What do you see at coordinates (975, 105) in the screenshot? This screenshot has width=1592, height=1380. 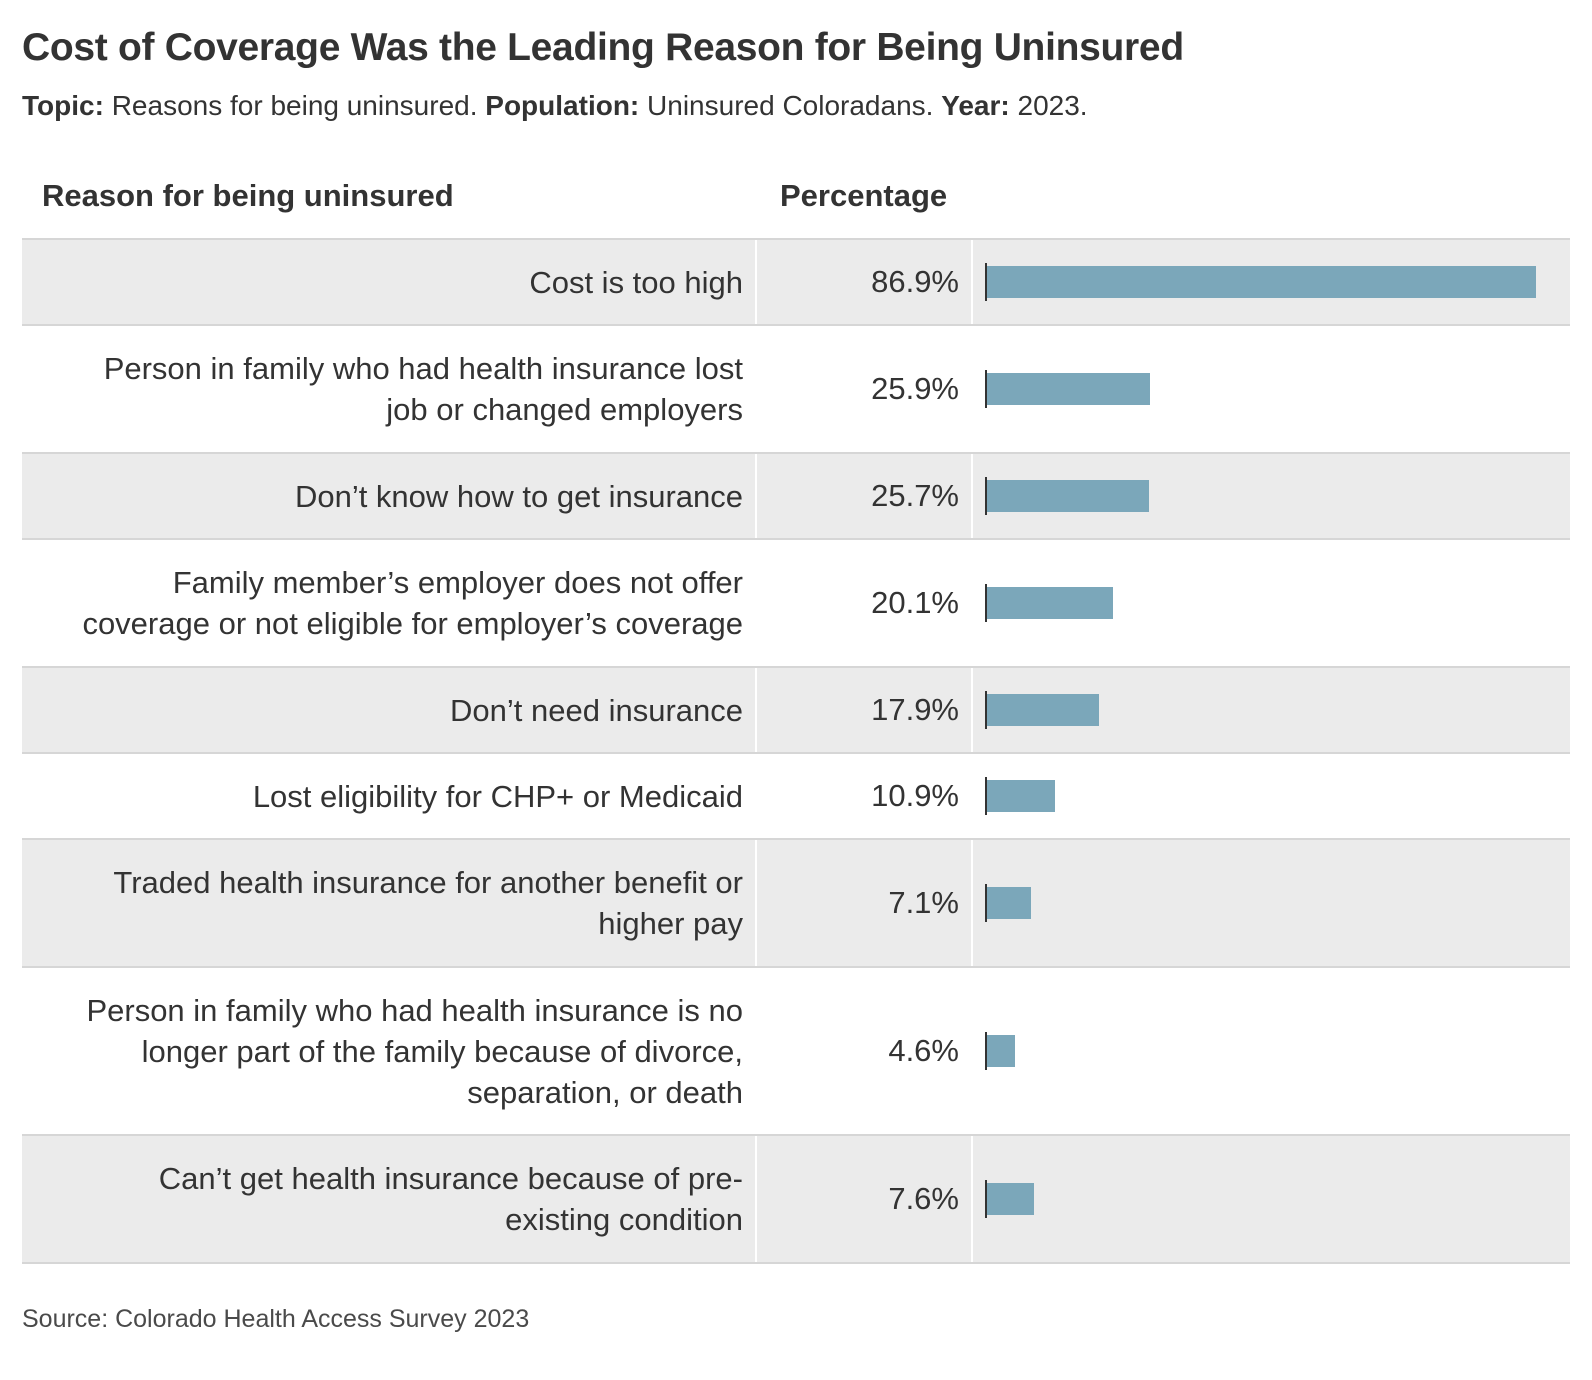 I see `year-label: Year:` at bounding box center [975, 105].